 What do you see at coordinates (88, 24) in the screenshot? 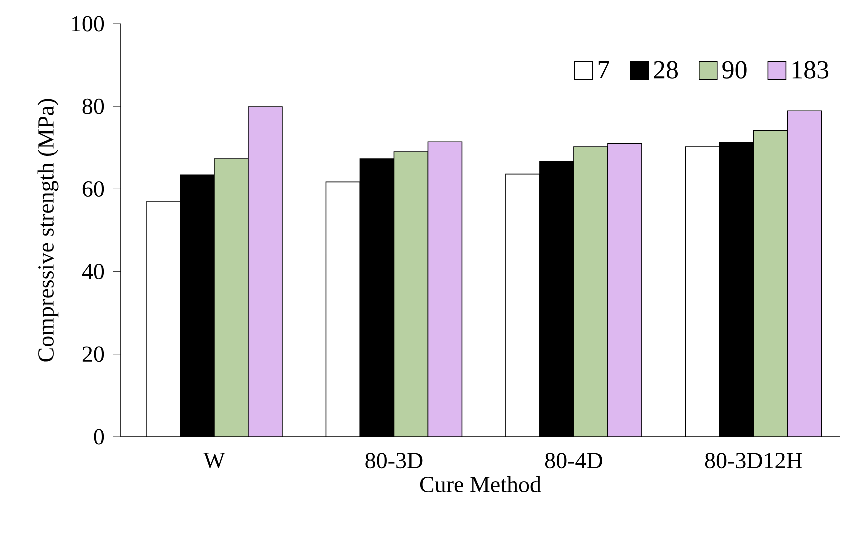
I see `y-tick-label: 100` at bounding box center [88, 24].